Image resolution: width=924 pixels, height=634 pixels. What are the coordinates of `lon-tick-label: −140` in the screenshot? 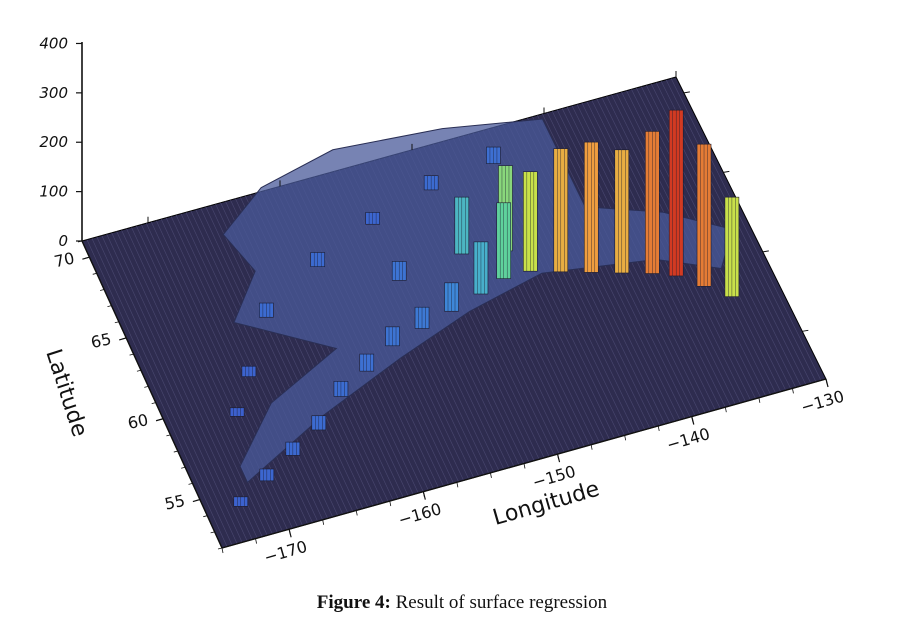 It's located at (688, 439).